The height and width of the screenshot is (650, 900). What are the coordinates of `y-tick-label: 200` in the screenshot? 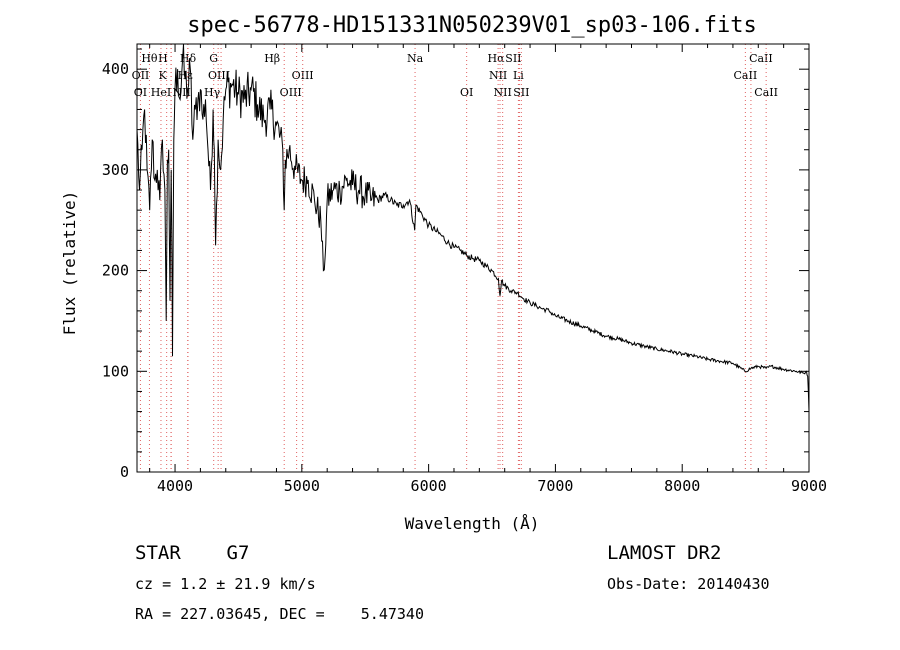 It's located at (115, 271).